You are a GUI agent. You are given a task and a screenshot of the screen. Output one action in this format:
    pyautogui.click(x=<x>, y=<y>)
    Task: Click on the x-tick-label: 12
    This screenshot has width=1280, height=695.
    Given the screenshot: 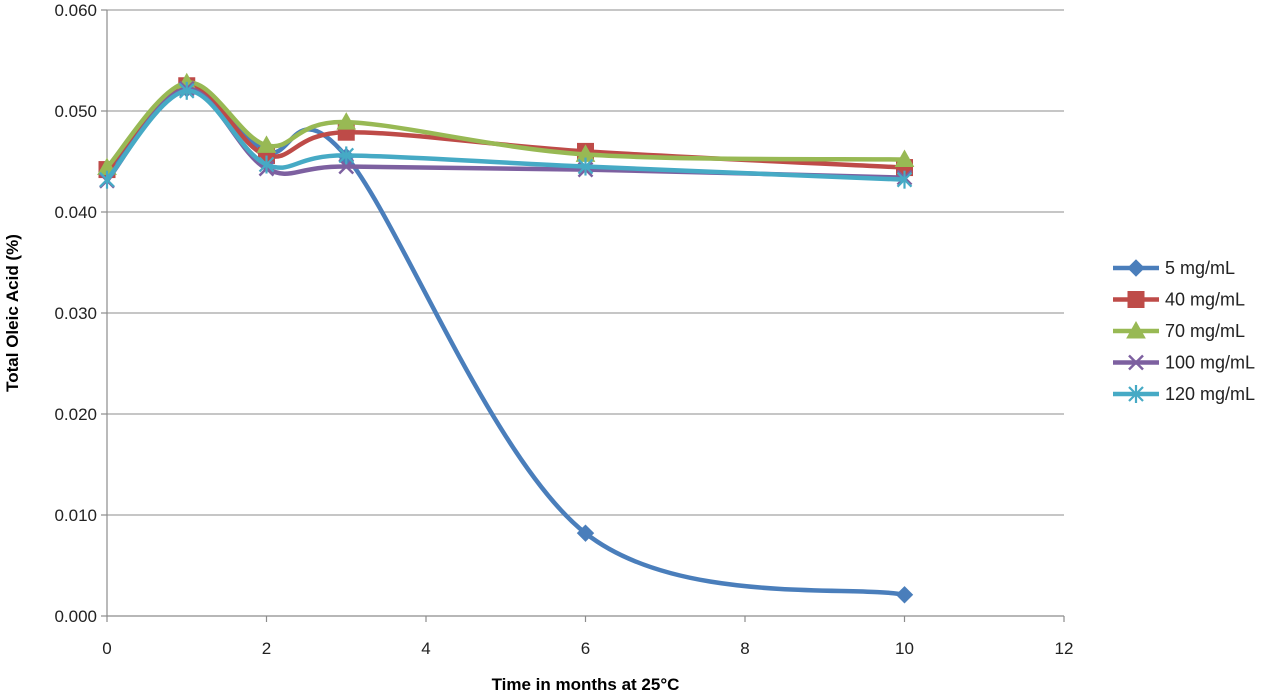 What is the action you would take?
    pyautogui.click(x=1064, y=648)
    